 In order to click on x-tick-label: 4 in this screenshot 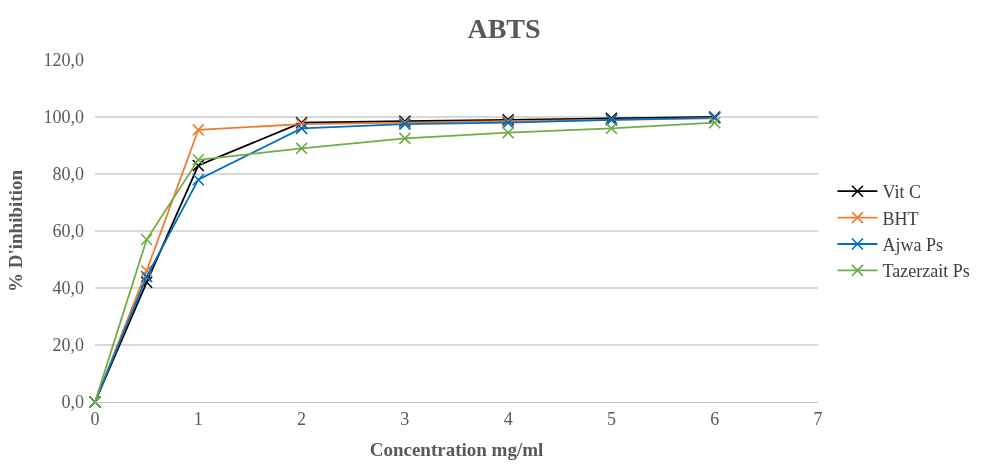, I will do `click(508, 418)`.